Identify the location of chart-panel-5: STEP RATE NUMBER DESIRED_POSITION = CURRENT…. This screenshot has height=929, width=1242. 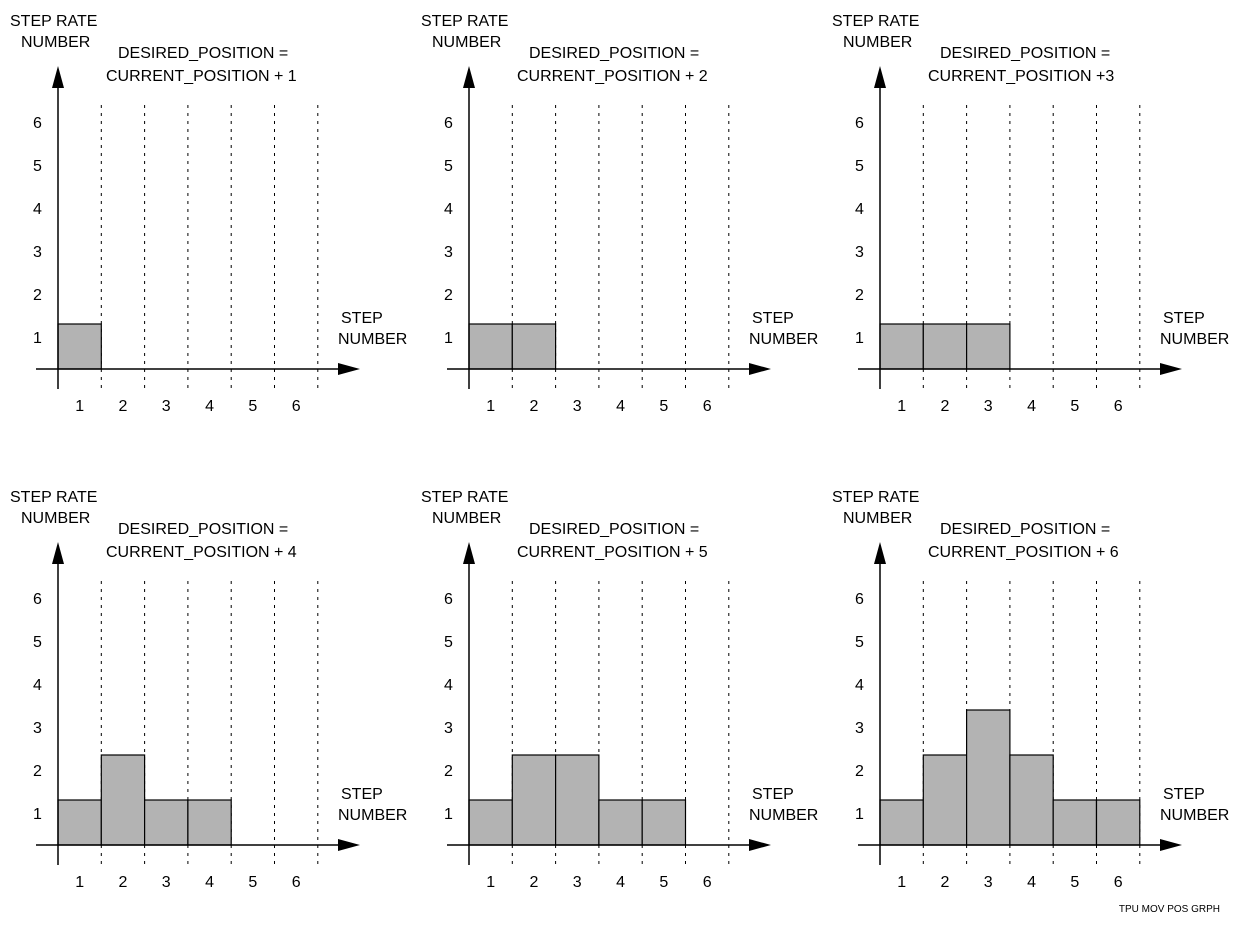
(619, 690).